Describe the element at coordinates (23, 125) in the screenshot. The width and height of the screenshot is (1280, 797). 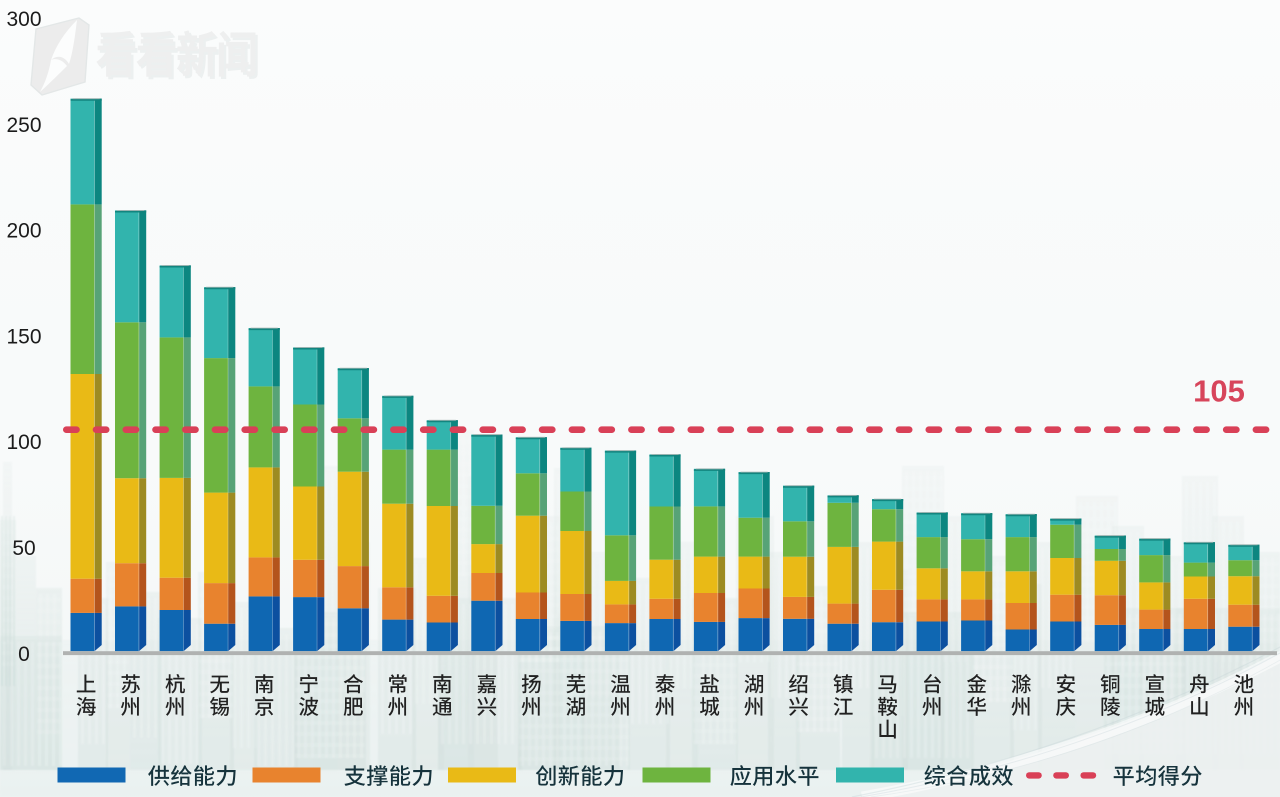
I see `svg-text: 250` at that location.